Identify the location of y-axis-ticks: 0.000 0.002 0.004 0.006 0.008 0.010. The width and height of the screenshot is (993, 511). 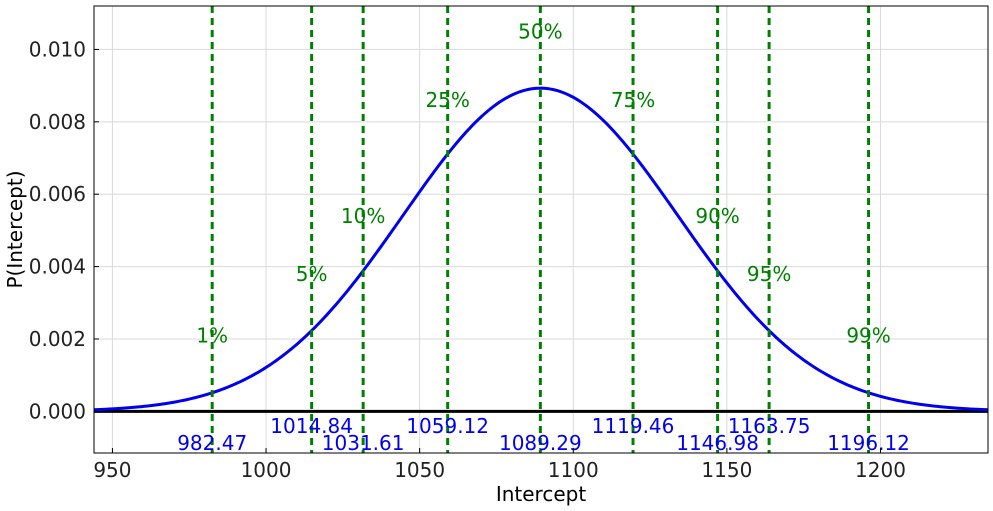
(64, 230).